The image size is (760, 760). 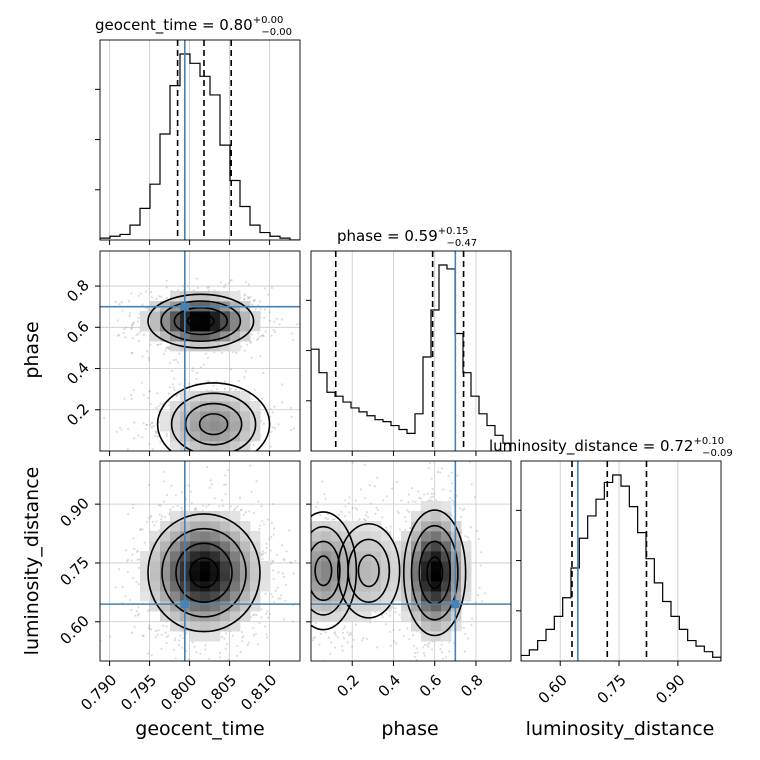 I want to click on panel-phase-vs-geocent-time: 0.2 0.4 0.6 0.8, so click(x=182, y=362).